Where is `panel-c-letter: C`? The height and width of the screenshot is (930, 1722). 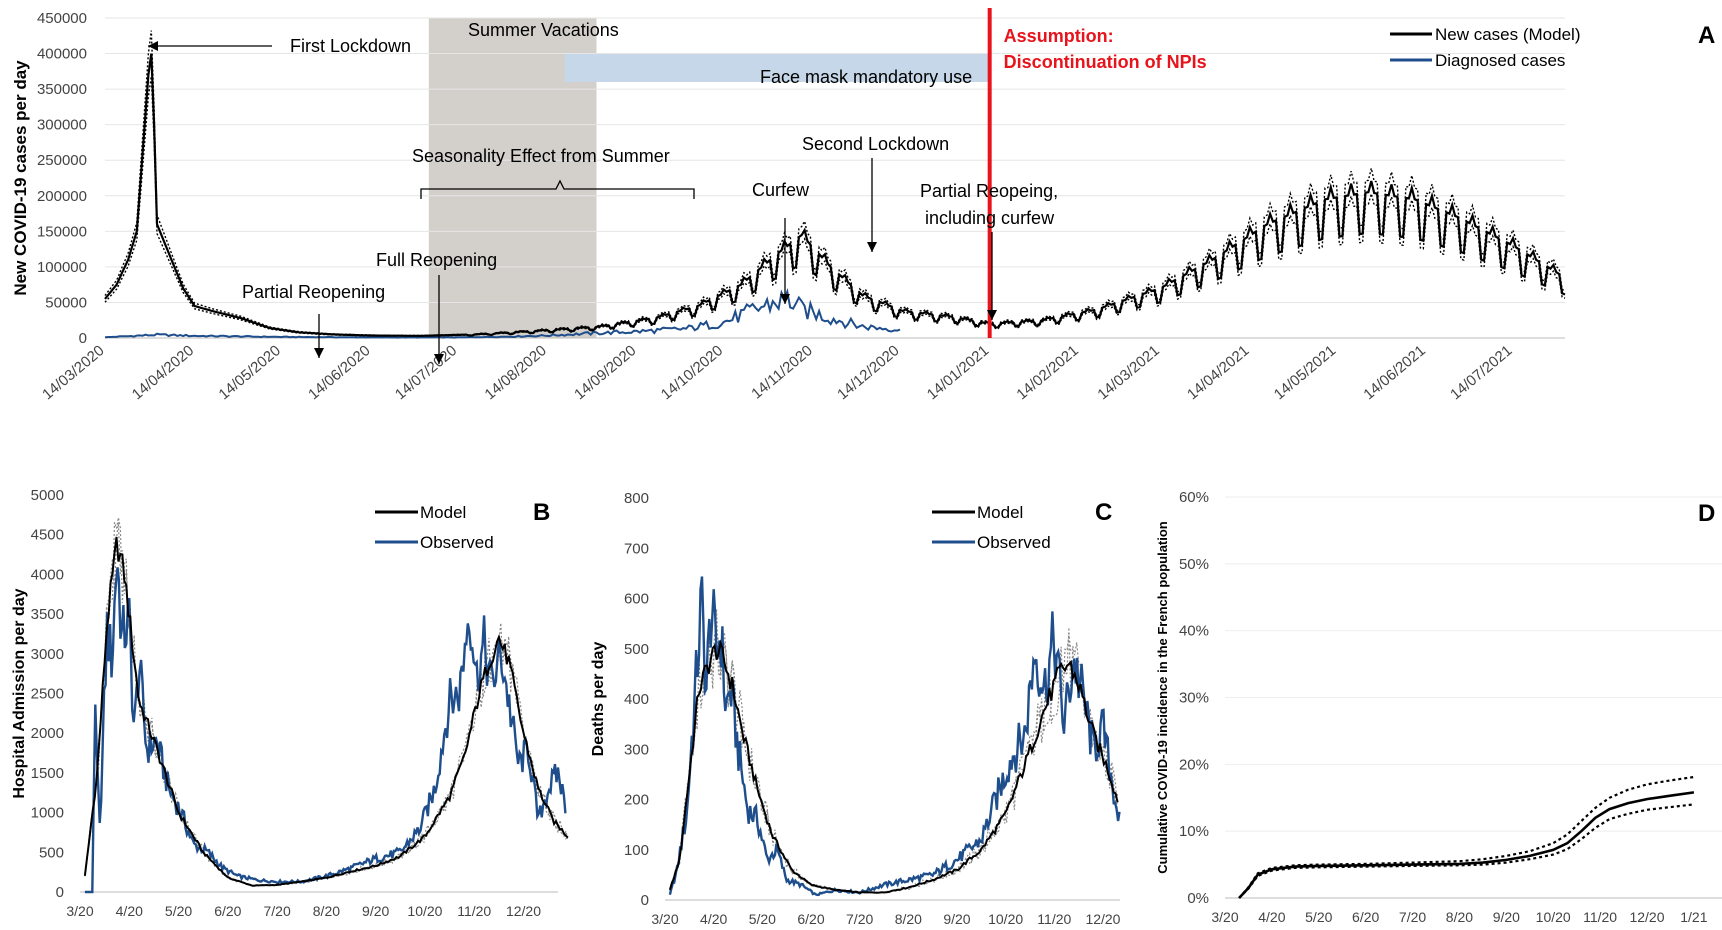 panel-c-letter: C is located at coordinates (1103, 512).